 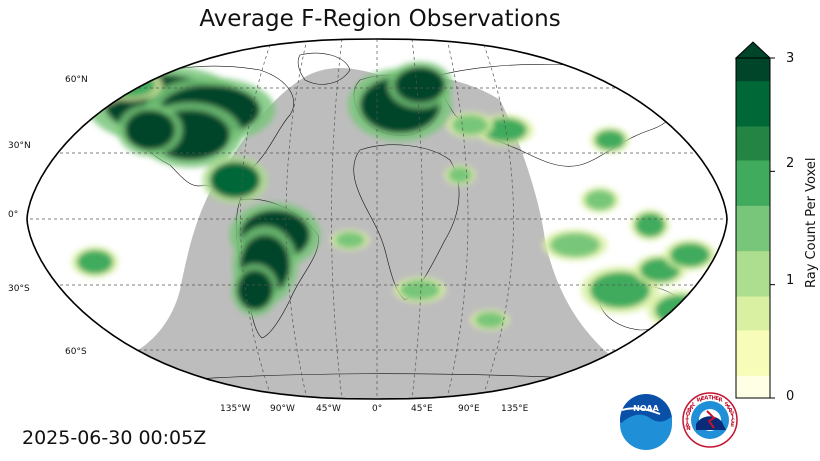 I want to click on colorbar-tick-2: 2, so click(x=790, y=163).